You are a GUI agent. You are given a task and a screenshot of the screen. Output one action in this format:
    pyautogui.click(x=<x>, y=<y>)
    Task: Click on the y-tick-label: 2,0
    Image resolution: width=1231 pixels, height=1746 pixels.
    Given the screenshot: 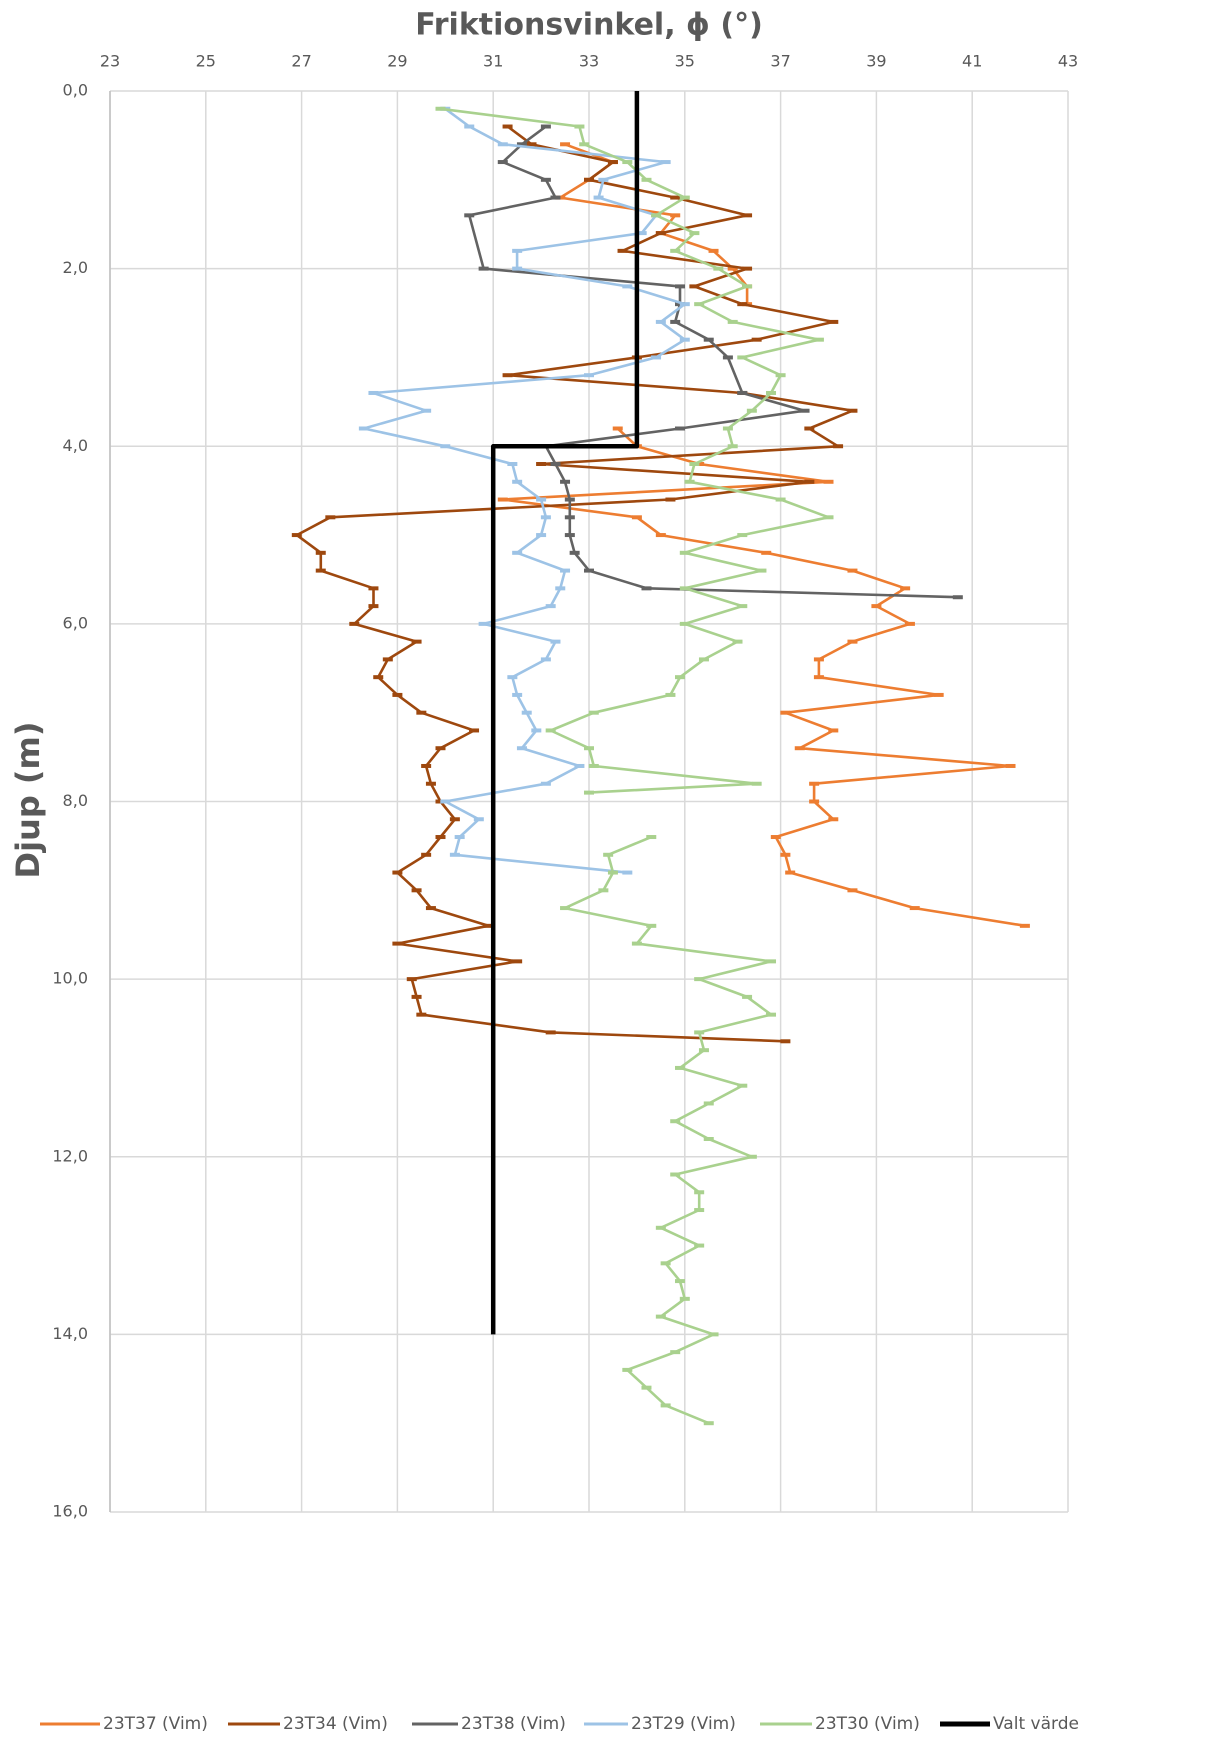 What is the action you would take?
    pyautogui.click(x=75, y=267)
    